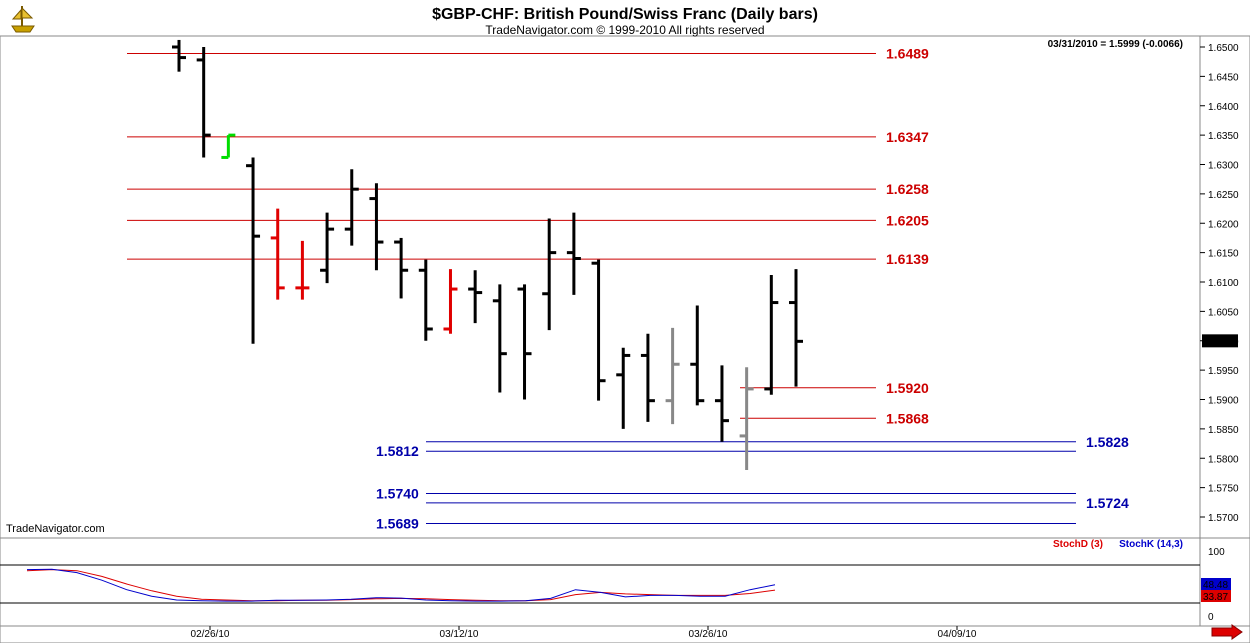  I want to click on price-tick-label: 1.6100, so click(1223, 283).